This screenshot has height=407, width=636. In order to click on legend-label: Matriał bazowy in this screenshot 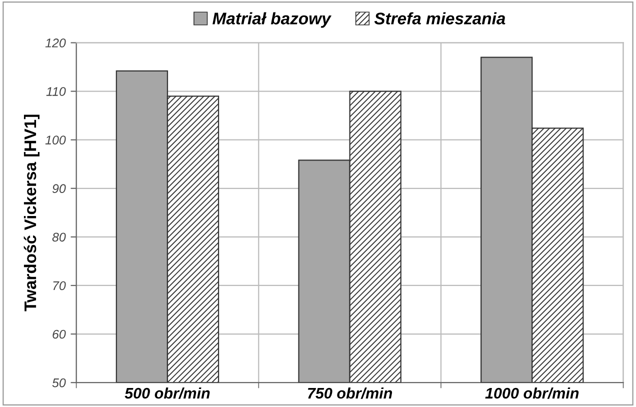, I will do `click(272, 20)`.